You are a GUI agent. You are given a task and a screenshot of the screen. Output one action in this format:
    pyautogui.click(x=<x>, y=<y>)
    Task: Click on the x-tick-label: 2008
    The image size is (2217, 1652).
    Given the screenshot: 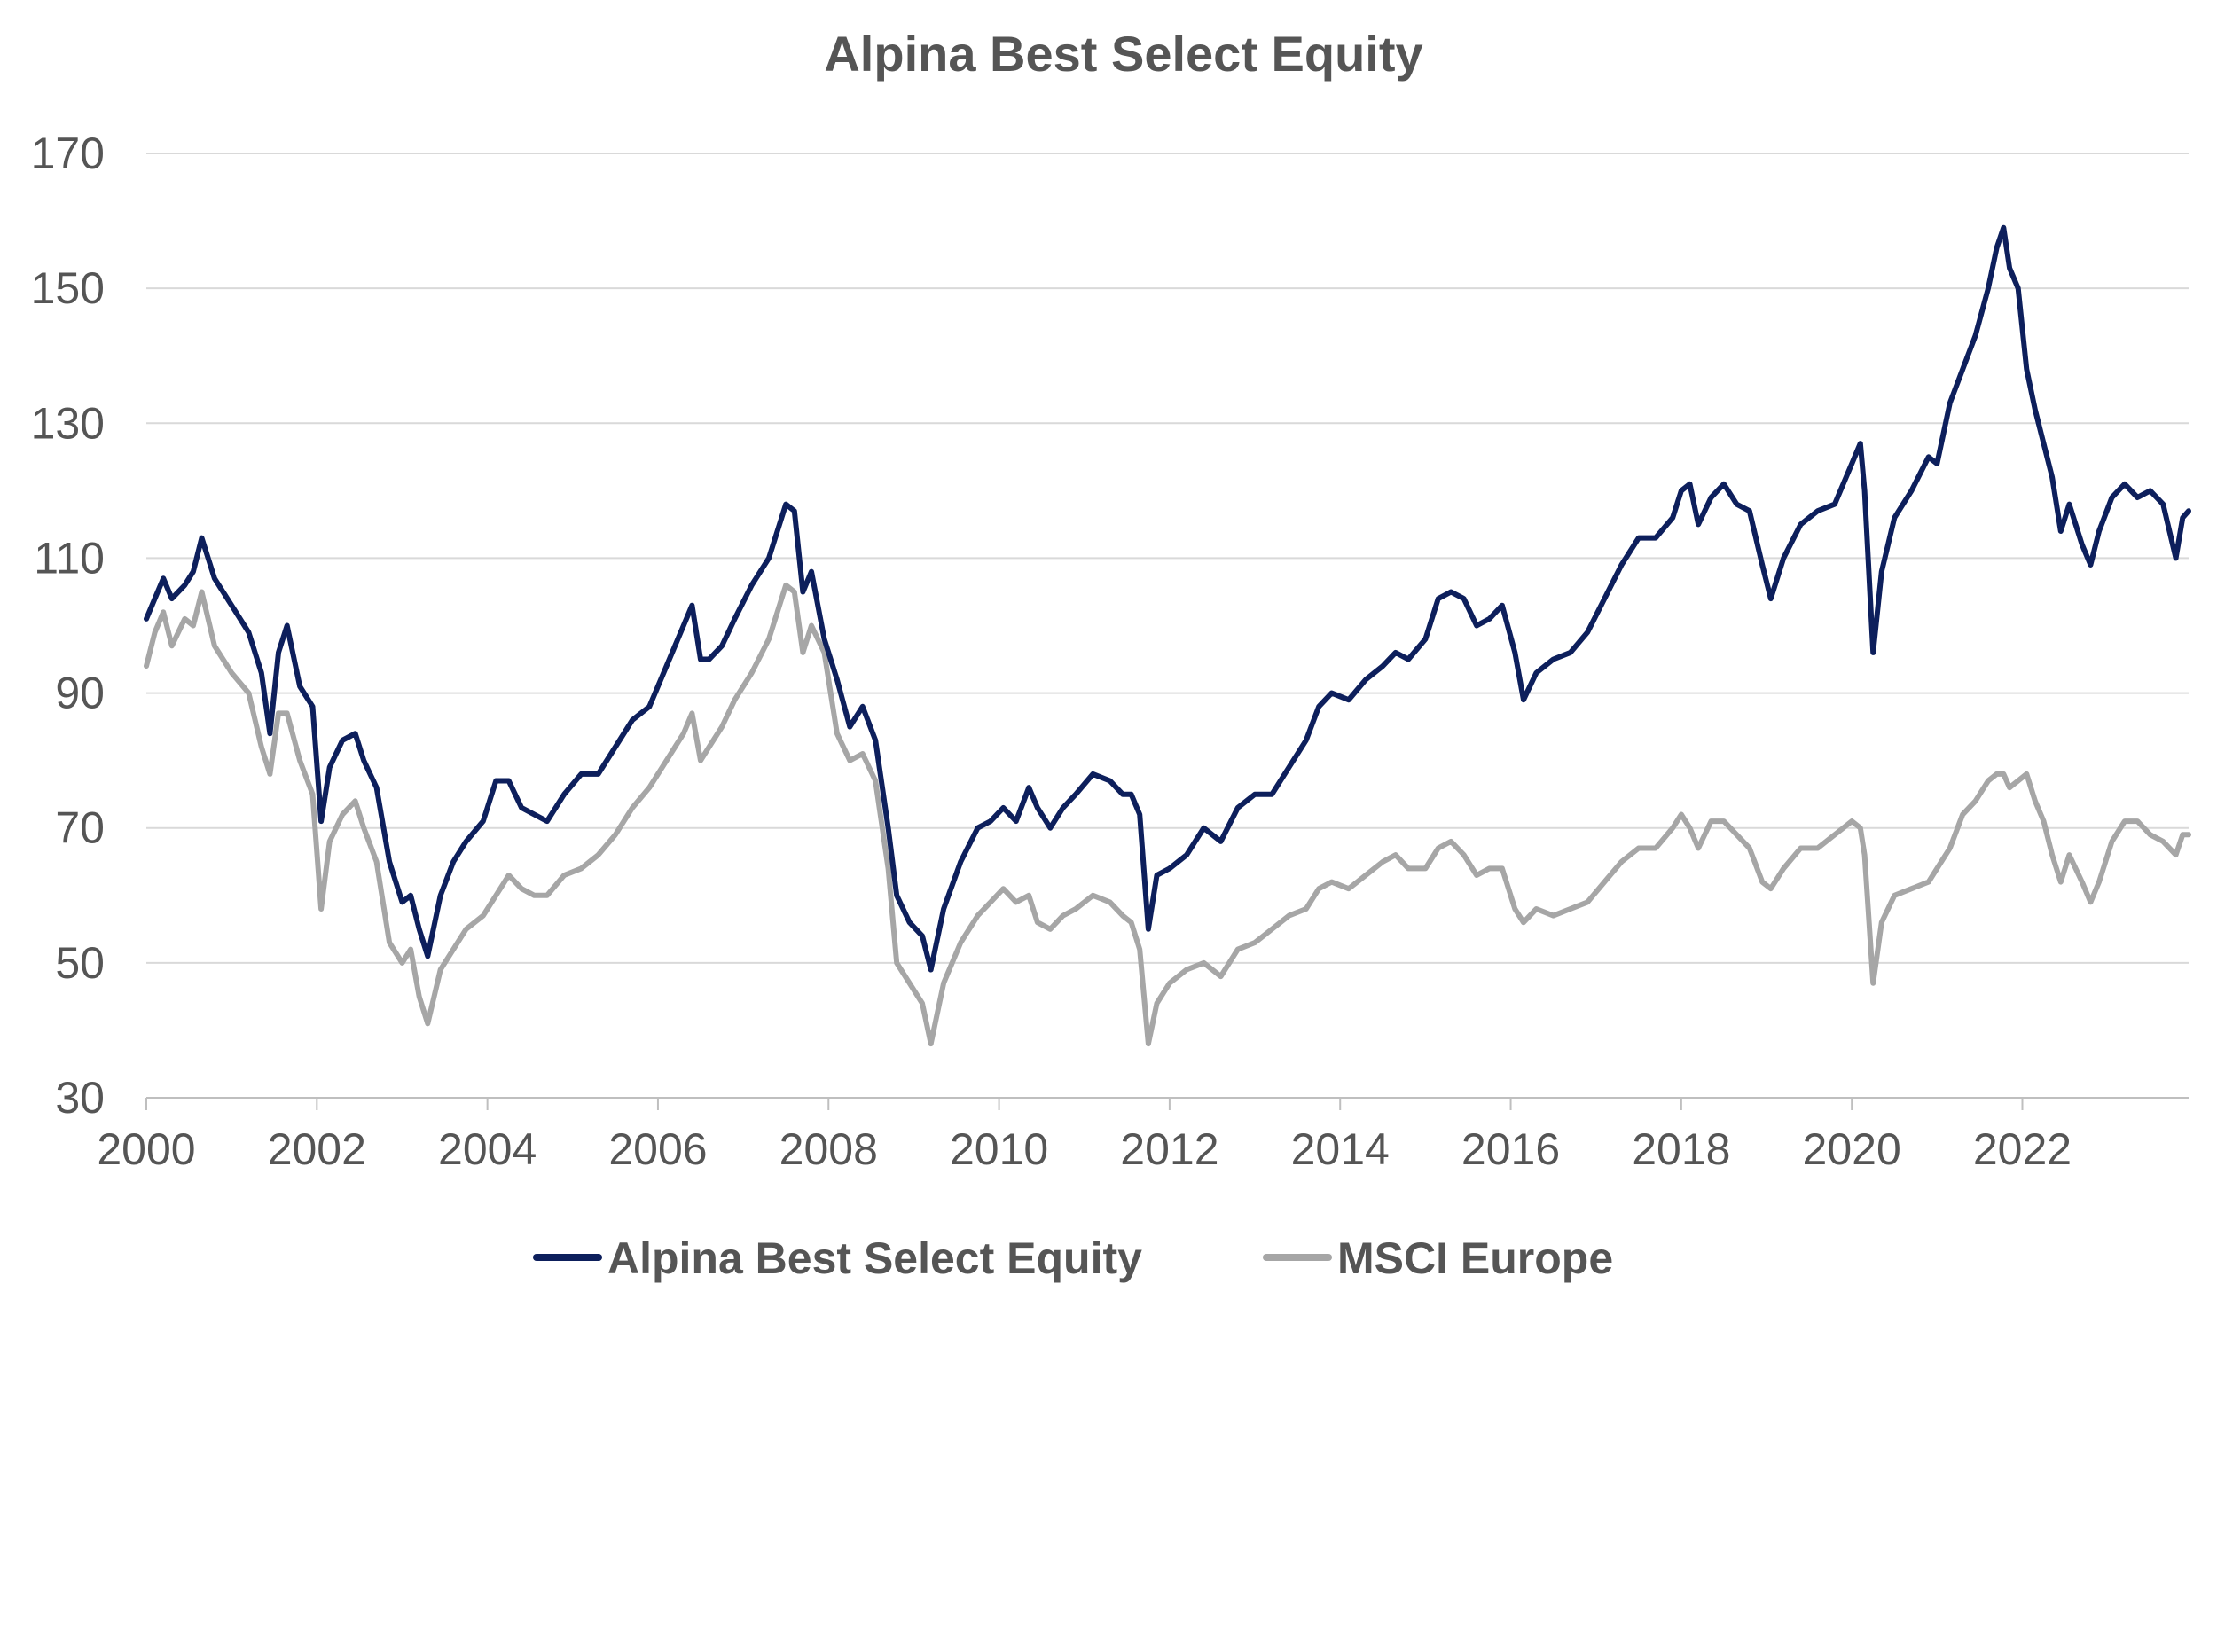 What is the action you would take?
    pyautogui.click(x=828, y=1149)
    